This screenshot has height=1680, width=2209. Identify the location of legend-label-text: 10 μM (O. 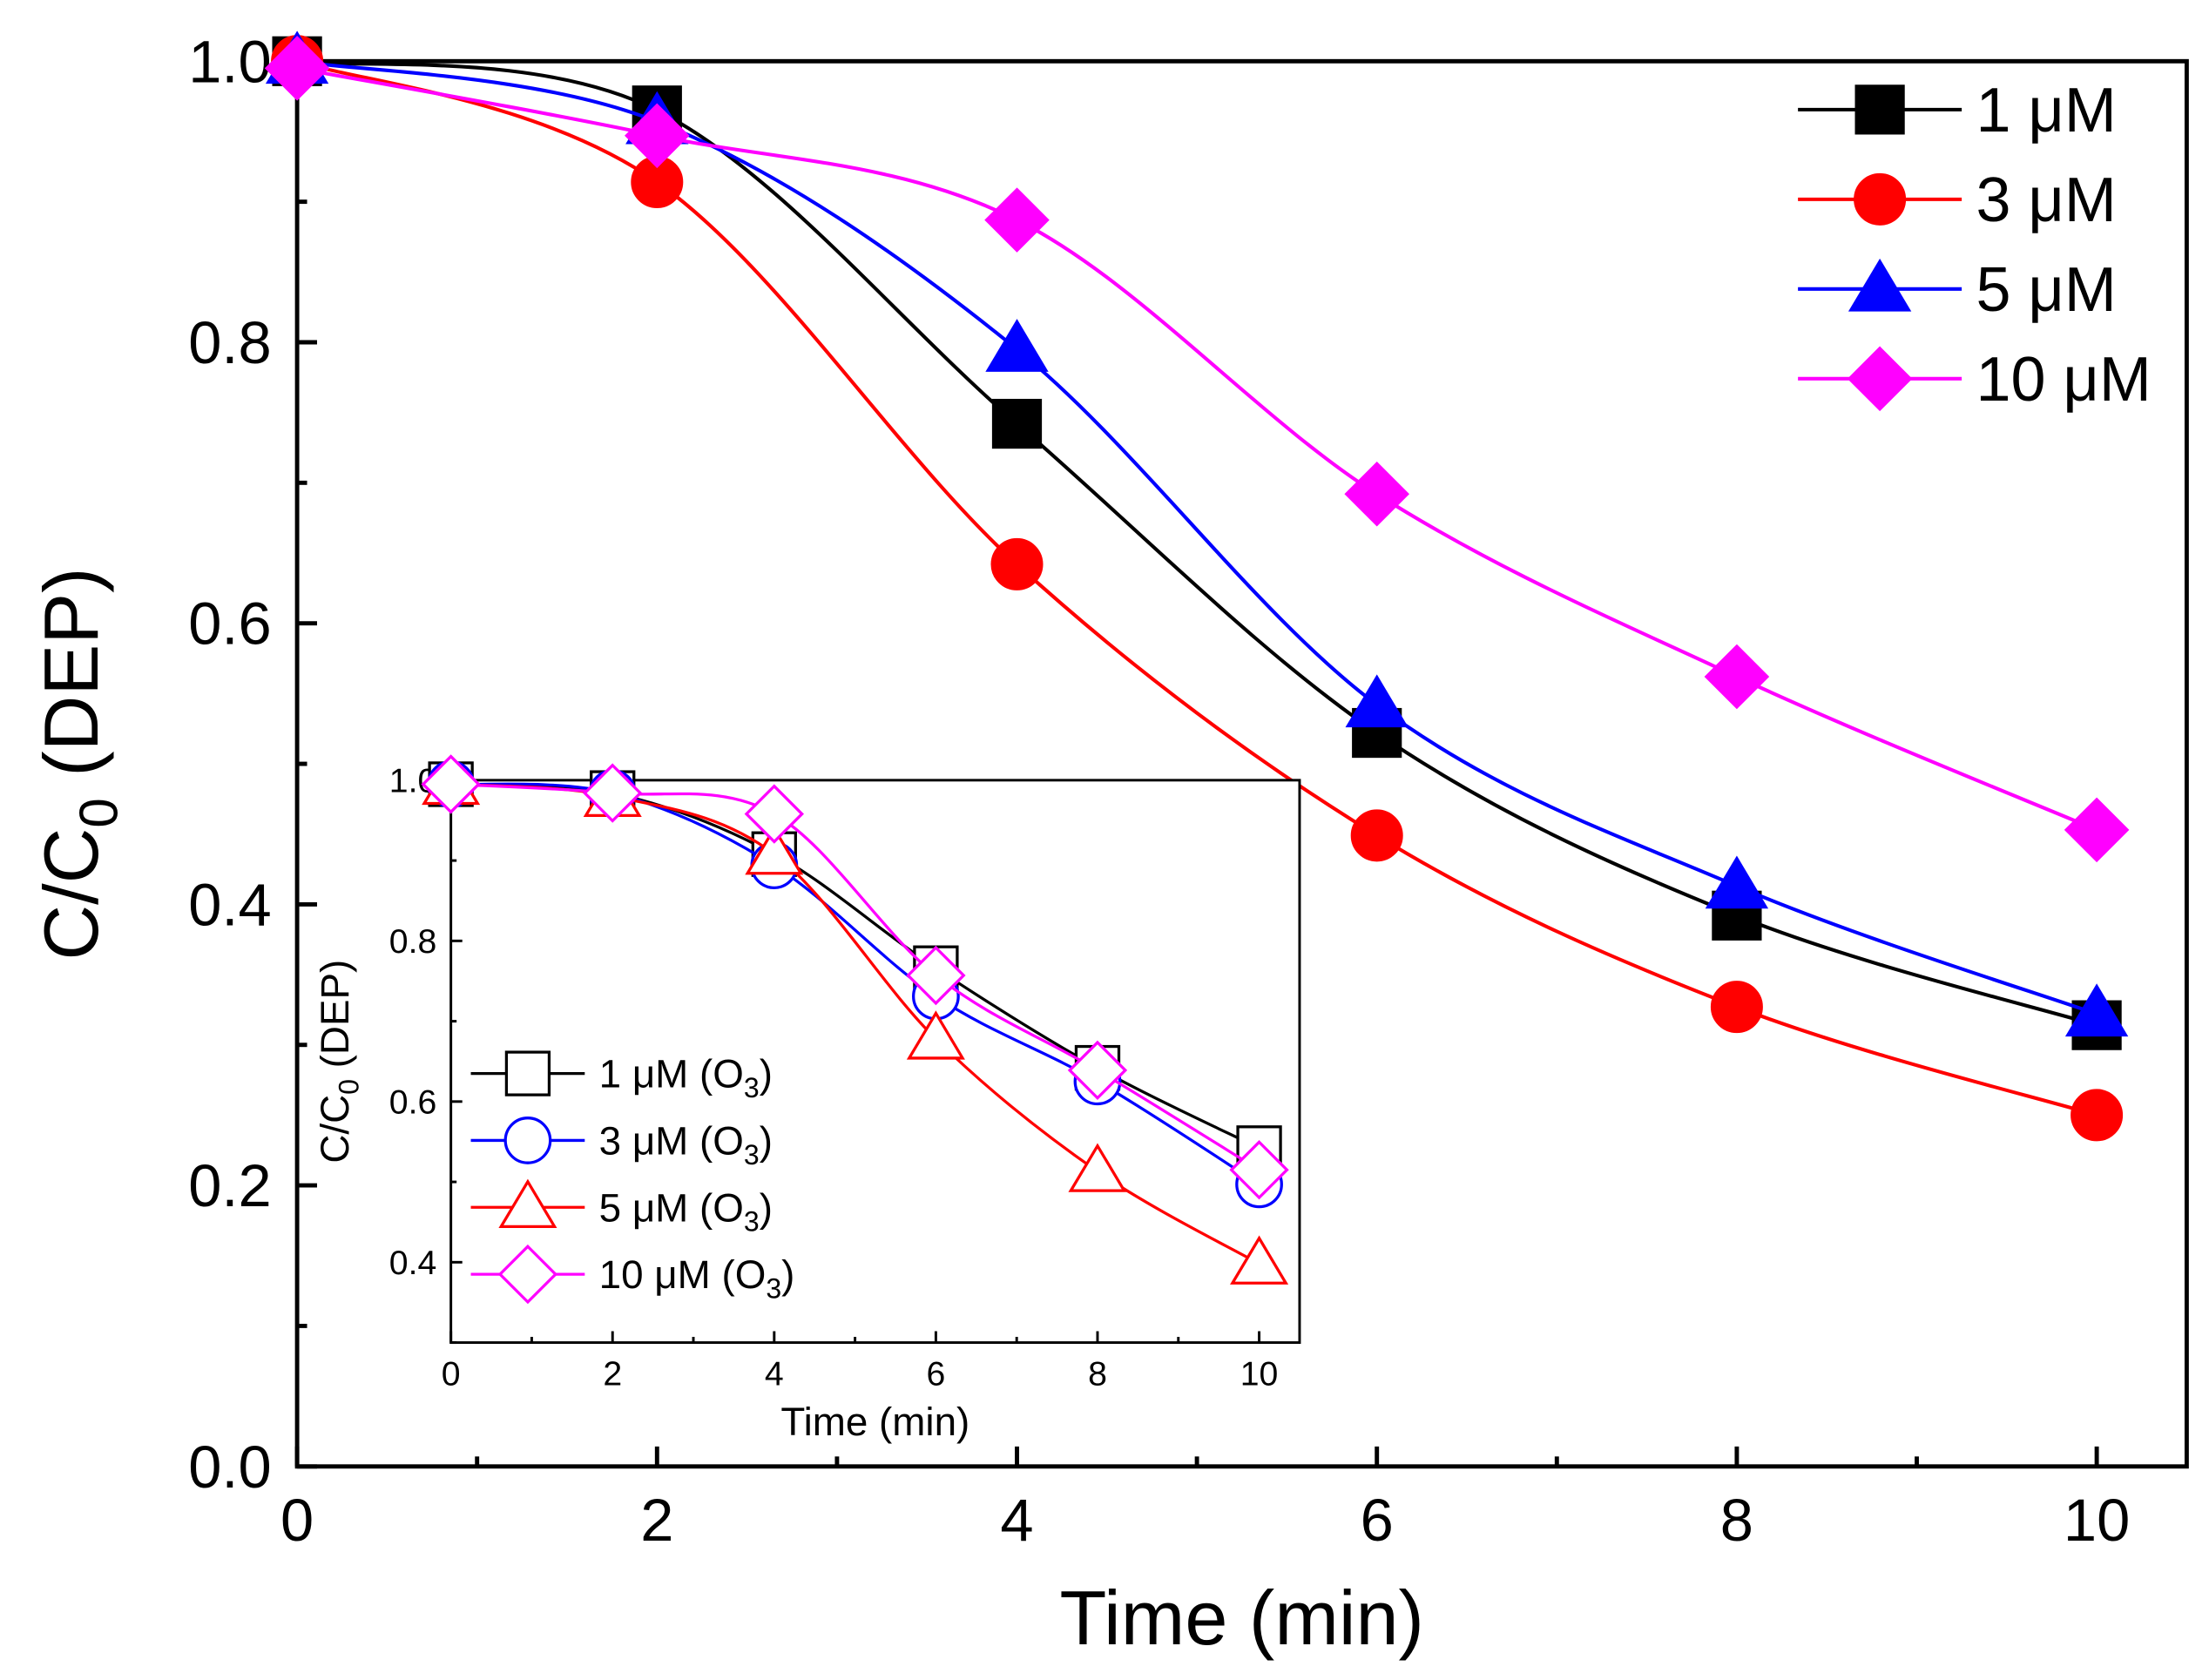
(683, 1274).